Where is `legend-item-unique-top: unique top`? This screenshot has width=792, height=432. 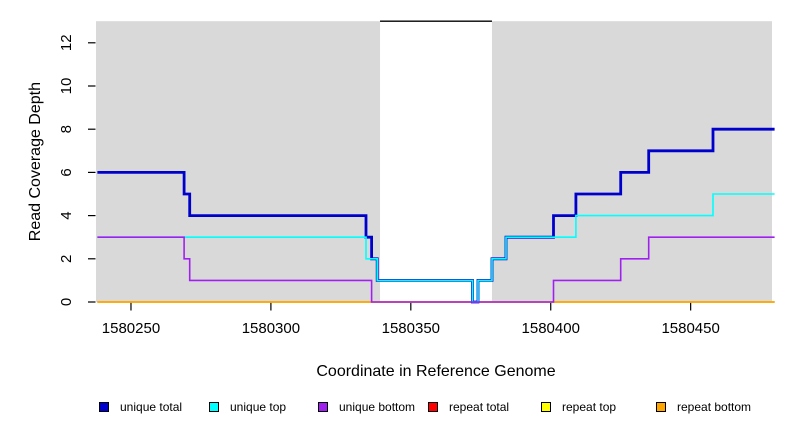
legend-item-unique-top: unique top is located at coordinates (247, 407).